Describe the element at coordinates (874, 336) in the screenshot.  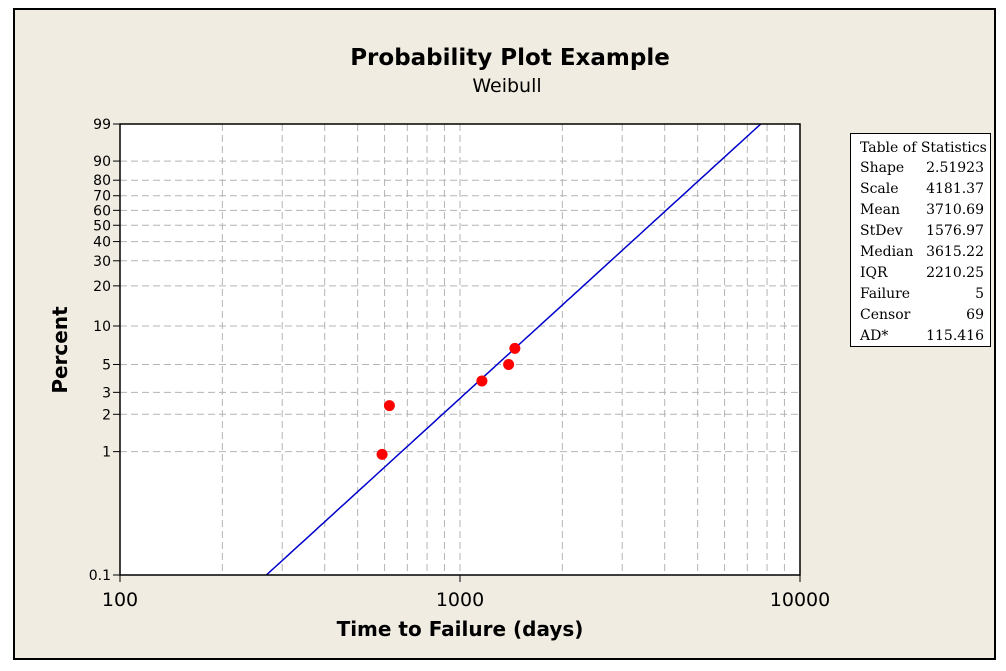
I see `stat-label: AD*` at that location.